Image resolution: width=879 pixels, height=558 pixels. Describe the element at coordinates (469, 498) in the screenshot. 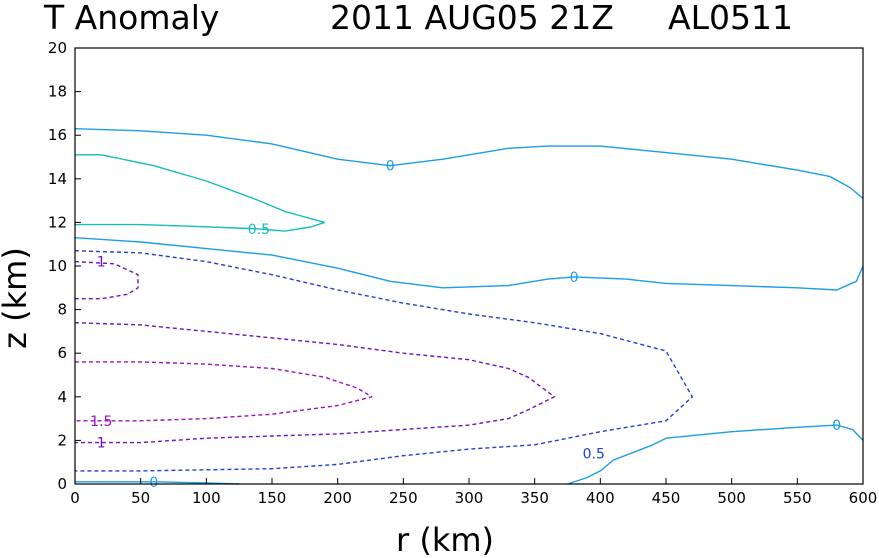

I see `x-tick-label: 300` at that location.